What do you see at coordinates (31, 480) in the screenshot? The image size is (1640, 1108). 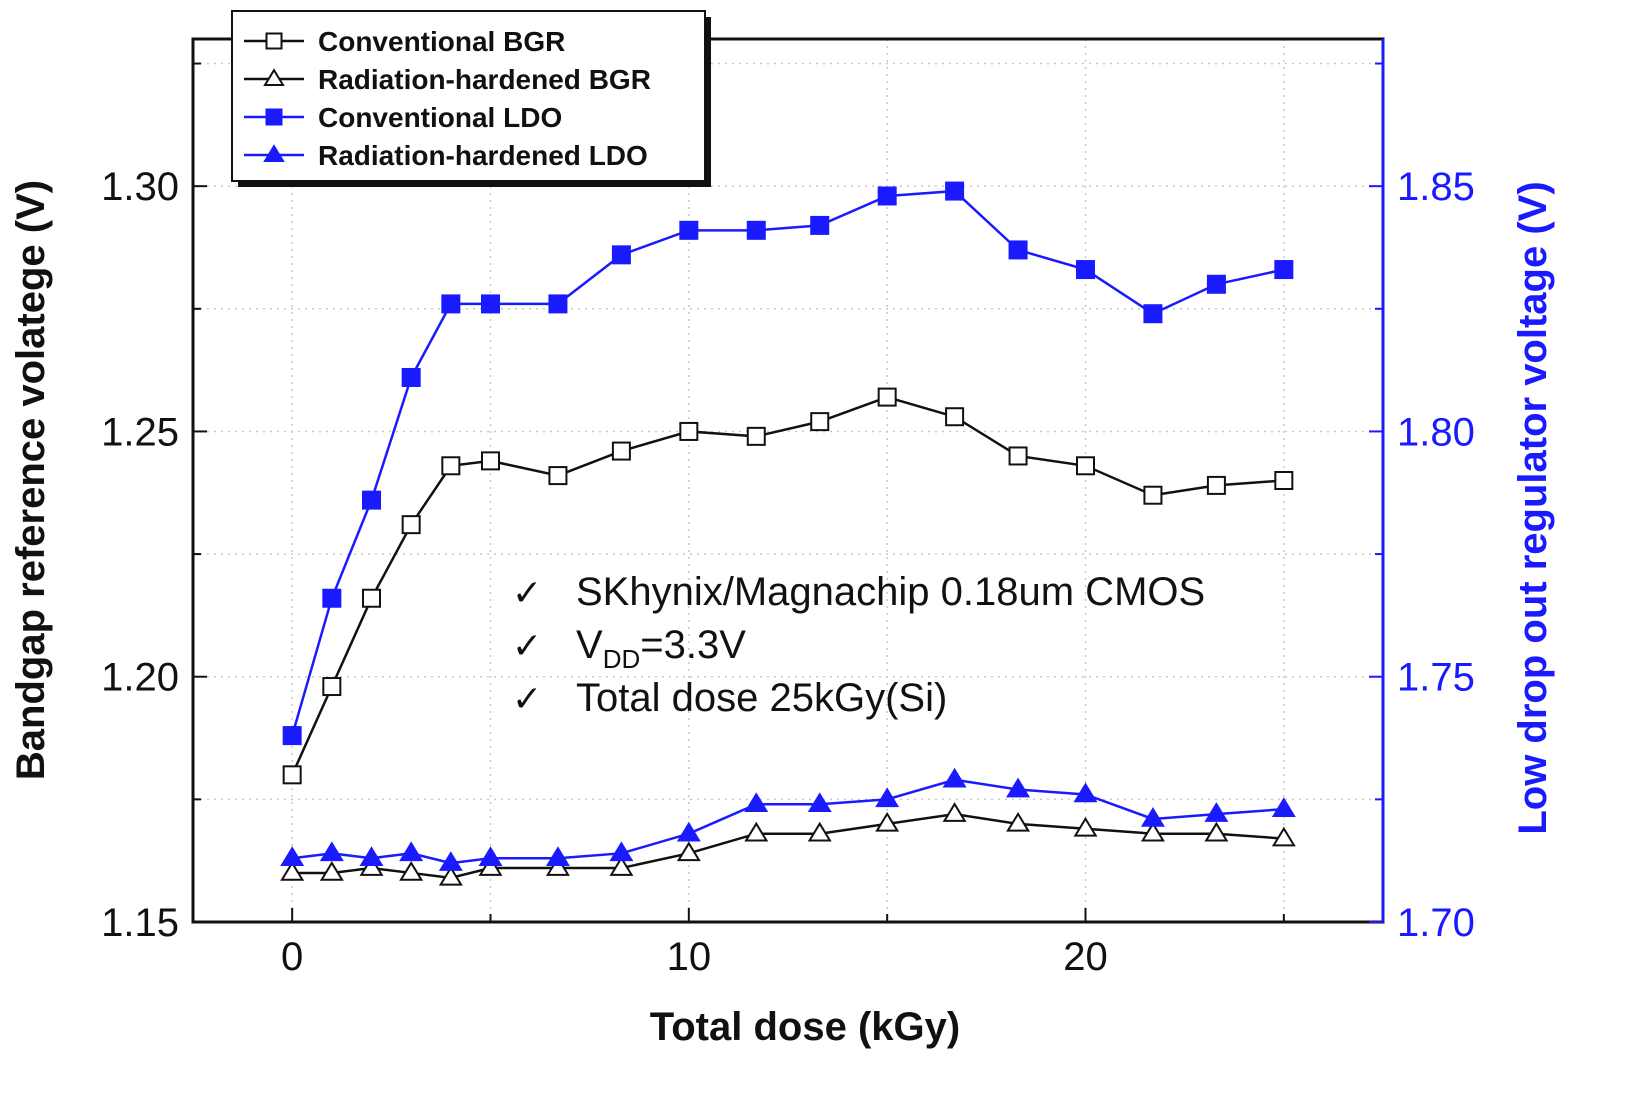 I see `y-axis-title-left: Bandgap reference volatege (V)` at bounding box center [31, 480].